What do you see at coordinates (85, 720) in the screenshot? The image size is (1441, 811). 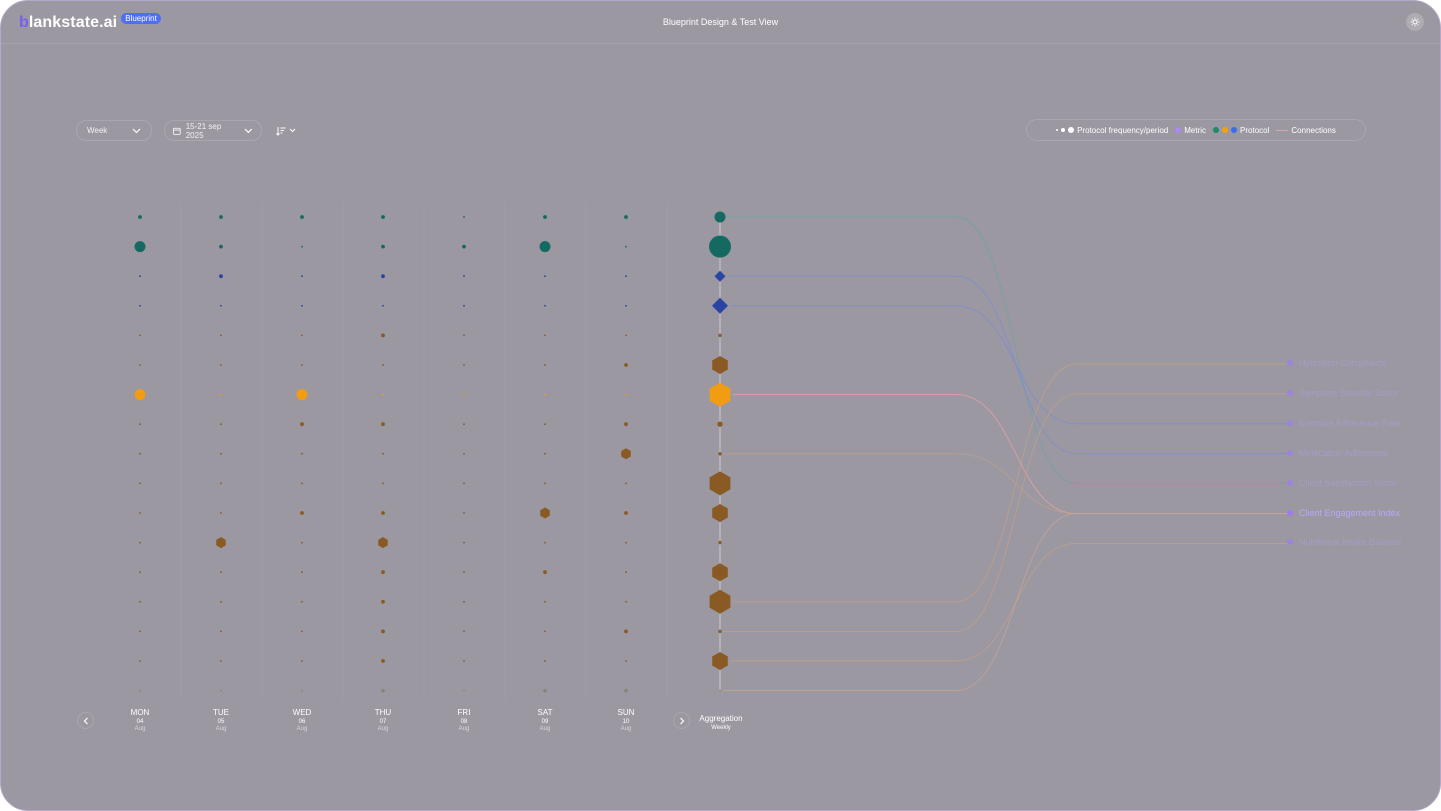 I see `prev-week-button` at bounding box center [85, 720].